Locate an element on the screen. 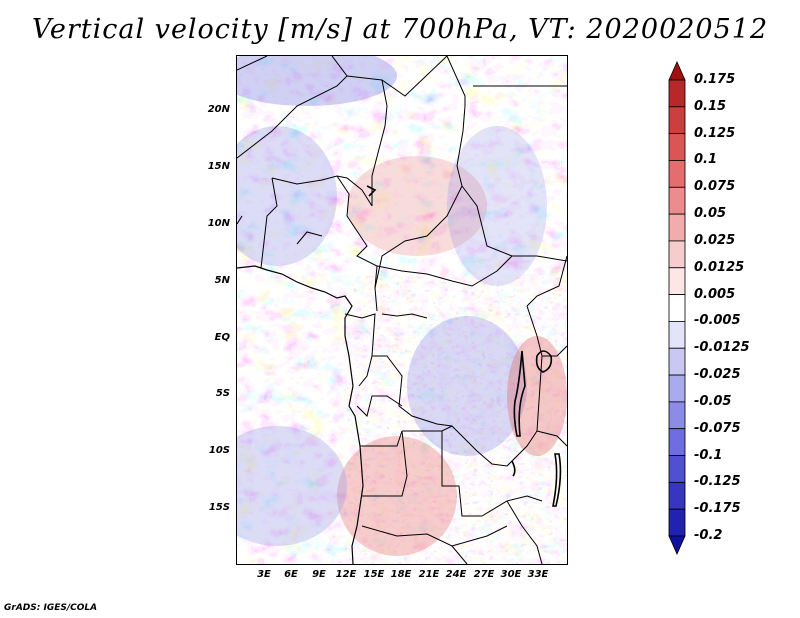  lon-tick-label: 15E is located at coordinates (374, 574).